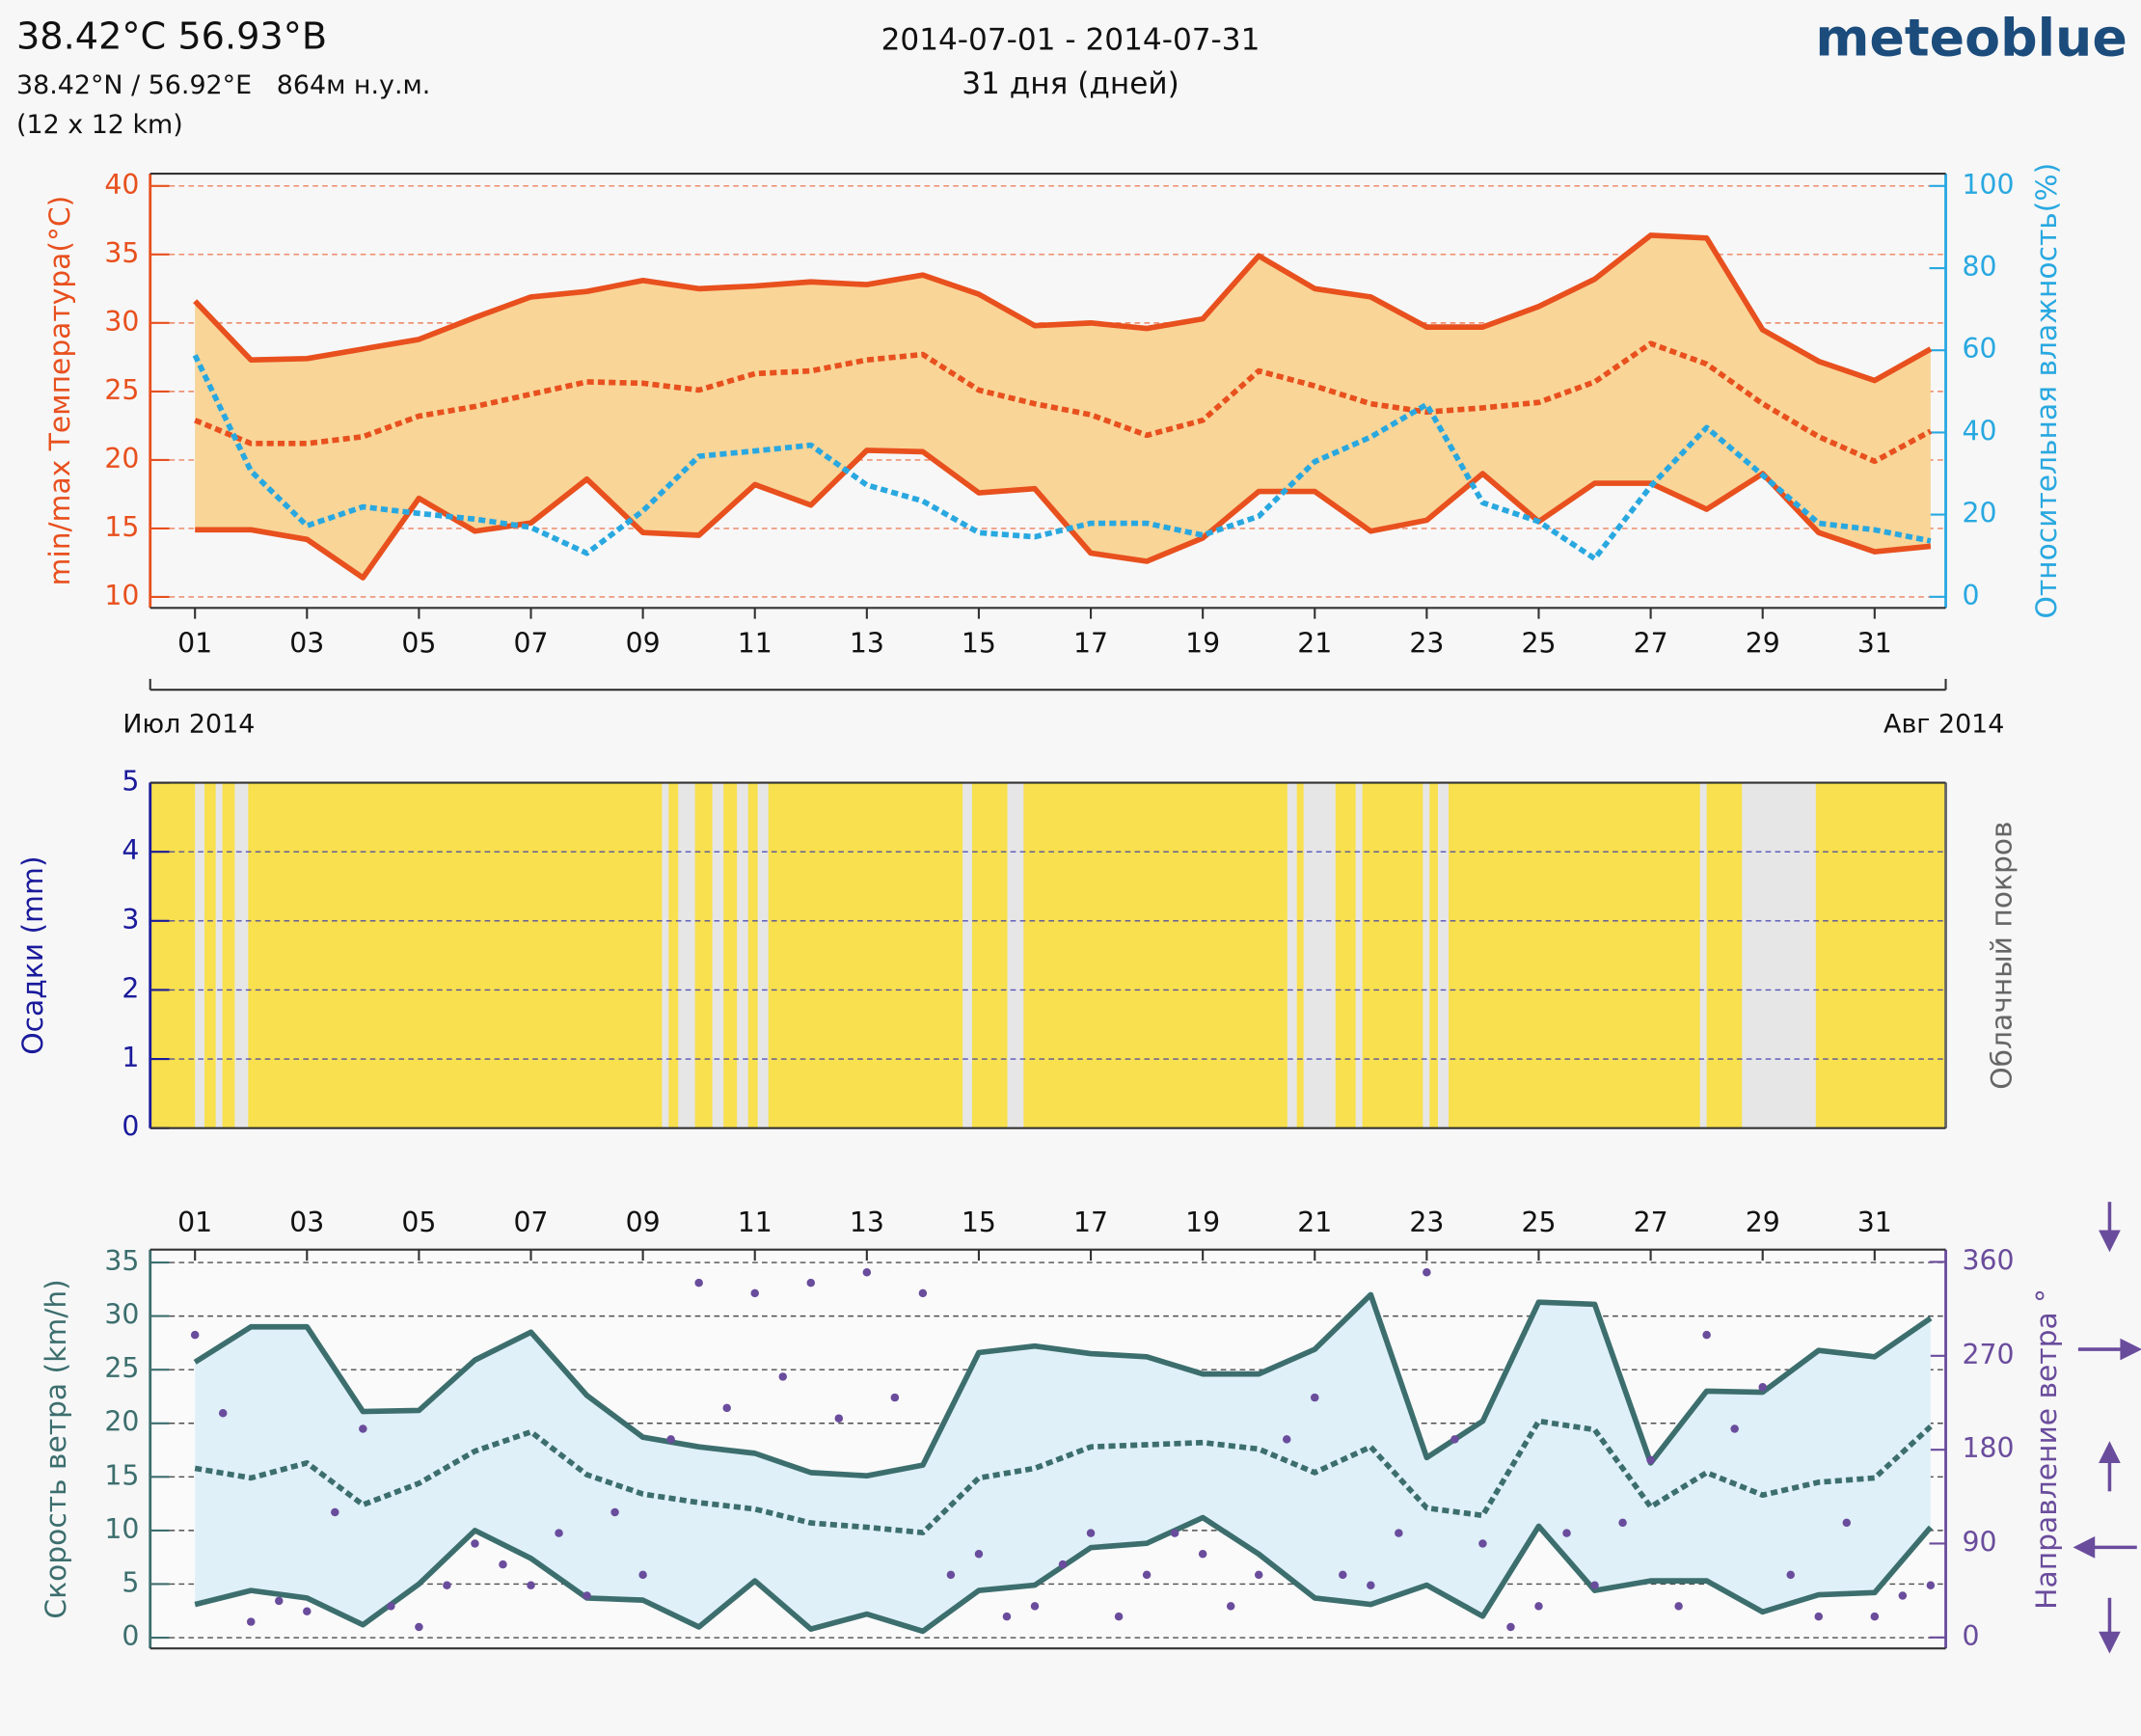 Image resolution: width=2141 pixels, height=1736 pixels. What do you see at coordinates (1989, 1448) in the screenshot?
I see `y2-tick-label: 180` at bounding box center [1989, 1448].